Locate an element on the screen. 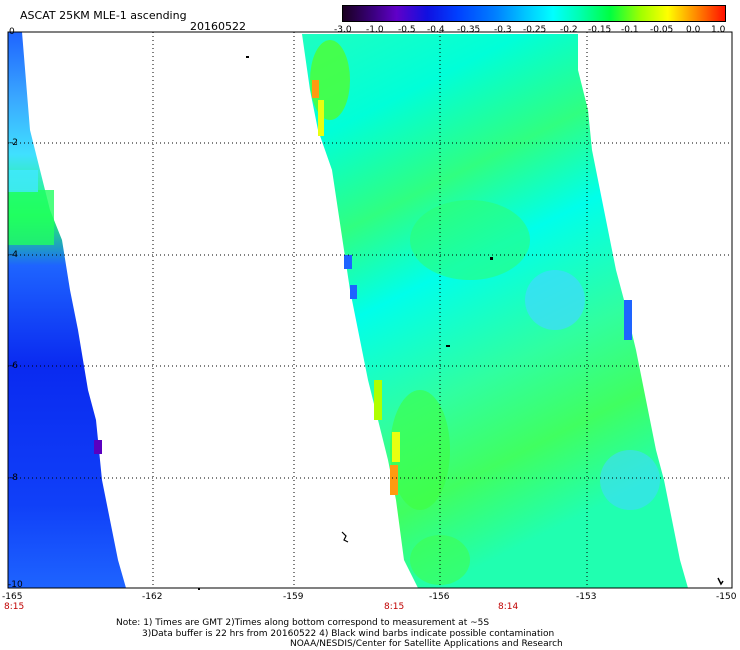 The height and width of the screenshot is (650, 740). x-axis-label: -165 is located at coordinates (12, 597).